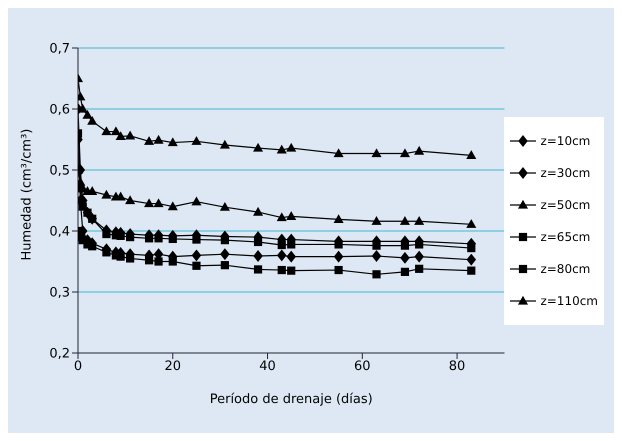 Image resolution: width=622 pixels, height=441 pixels. What do you see at coordinates (291, 399) in the screenshot?
I see `x-axis-title: Período de drenaje (días)` at bounding box center [291, 399].